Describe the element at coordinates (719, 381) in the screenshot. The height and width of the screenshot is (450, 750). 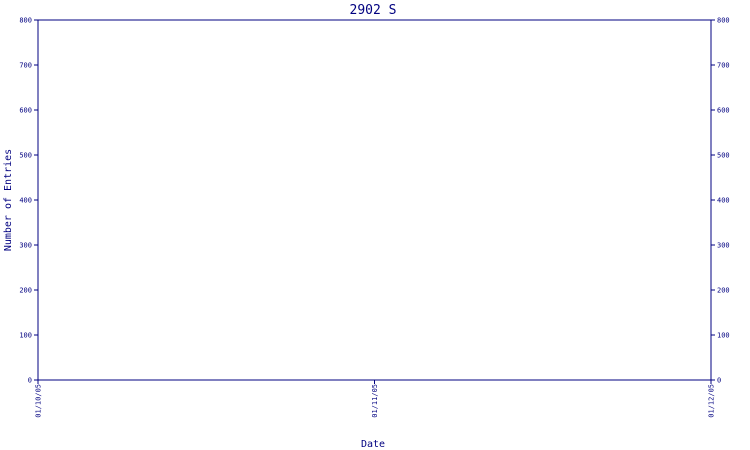
I see `y-tick-label-right: 0` at that location.